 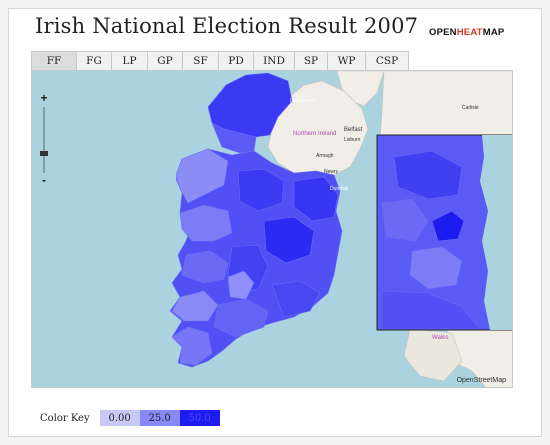 I want to click on legend-swatch-1: 25.0, so click(x=159, y=418).